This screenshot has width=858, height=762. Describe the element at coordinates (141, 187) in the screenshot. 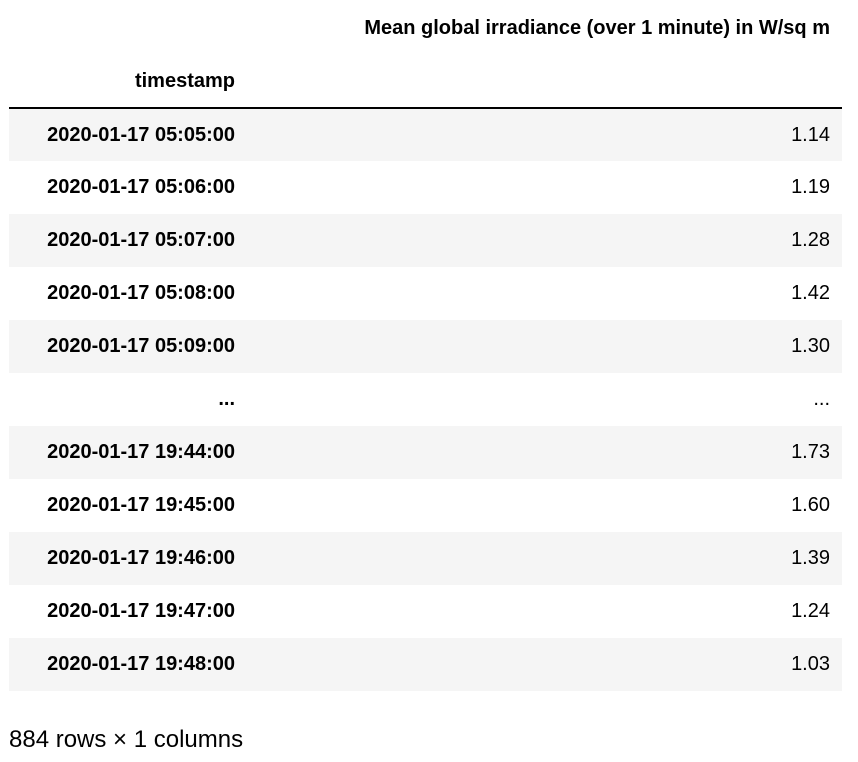

I see `row-index: 2020-01-17 05:06:00` at that location.